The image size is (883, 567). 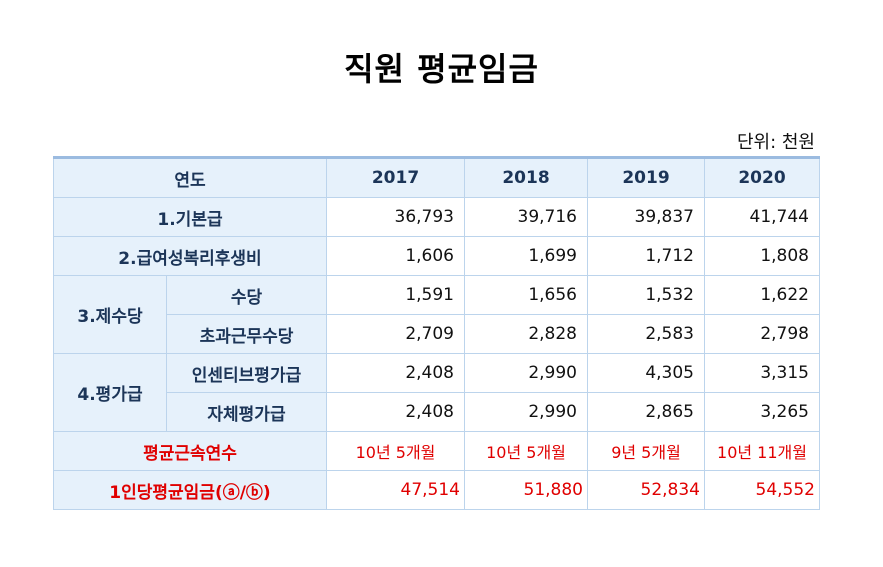 I want to click on table-row: 3.제수당 수당 1,591 1,656 1,532 1,622, so click(x=436, y=314).